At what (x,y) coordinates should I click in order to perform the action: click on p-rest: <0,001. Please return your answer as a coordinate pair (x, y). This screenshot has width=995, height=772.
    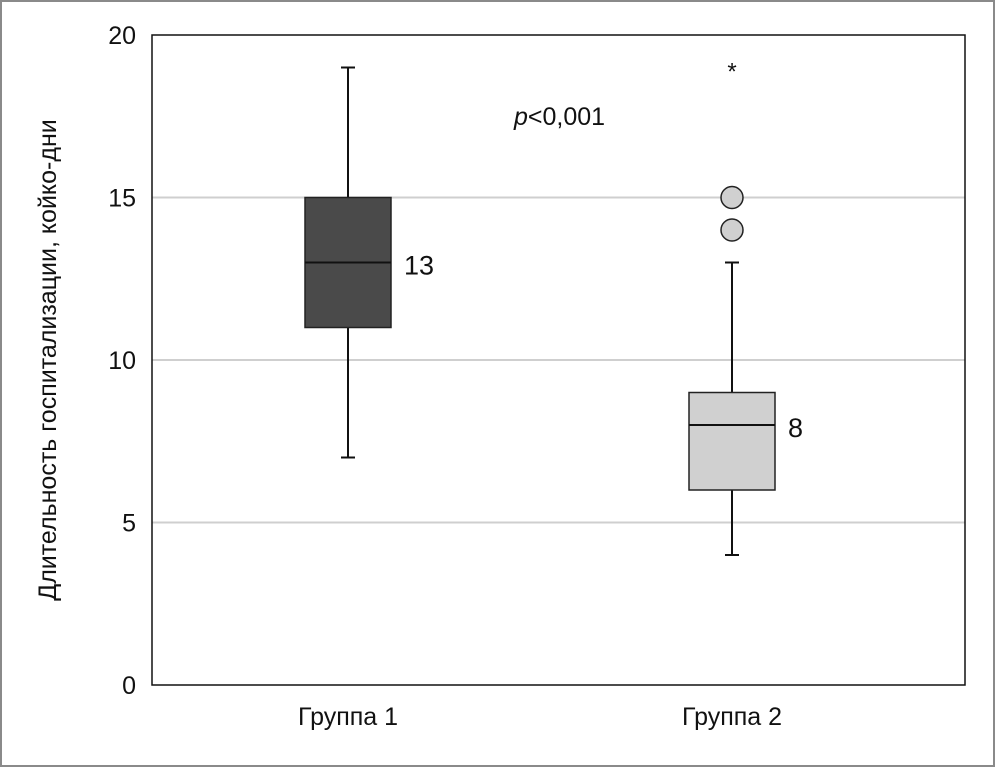
    Looking at the image, I should click on (566, 117).